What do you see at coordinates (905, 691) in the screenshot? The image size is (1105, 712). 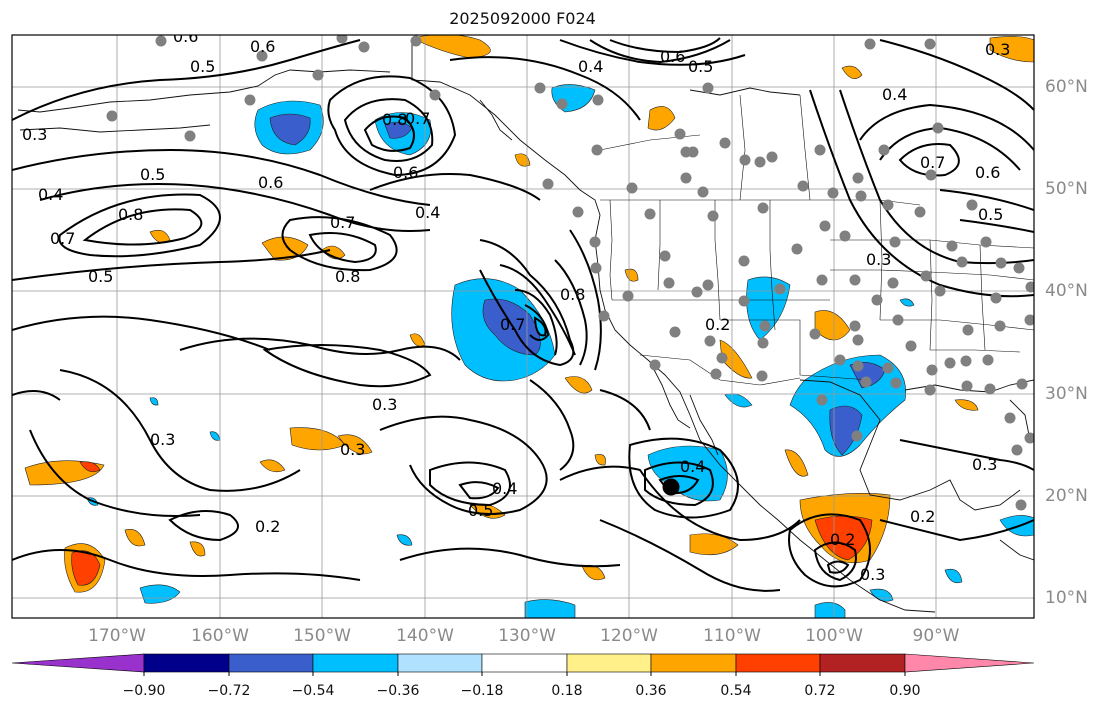 I see `colorbar-tick-label: 0.90` at bounding box center [905, 691].